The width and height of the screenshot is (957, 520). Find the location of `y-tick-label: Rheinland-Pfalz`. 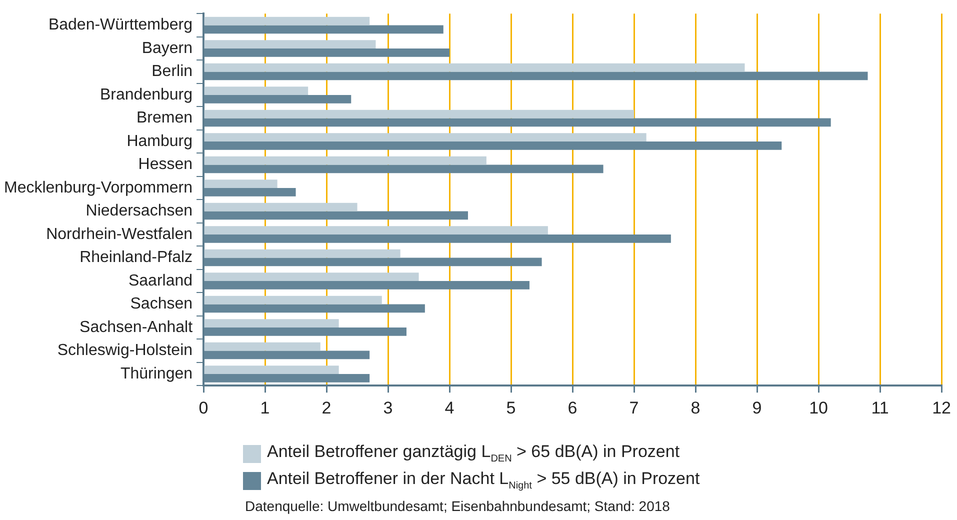

y-tick-label: Rheinland-Pfalz is located at coordinates (136, 257).